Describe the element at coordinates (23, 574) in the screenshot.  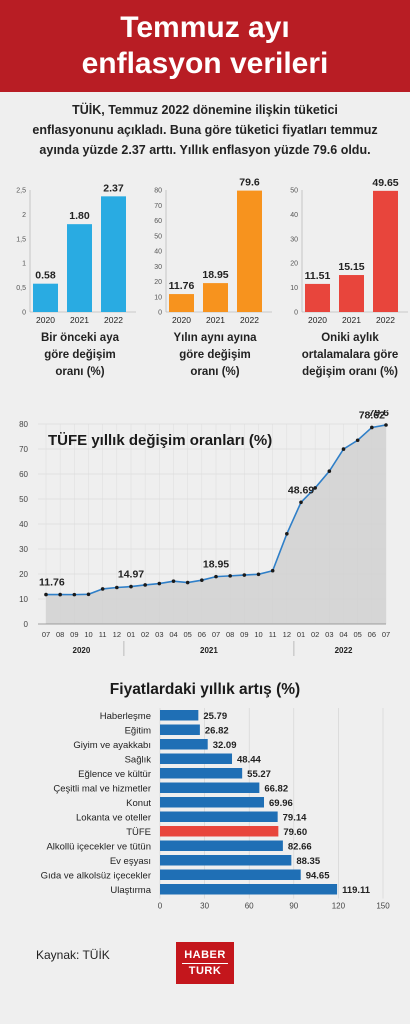
I see `y-tick-label: 20` at that location.